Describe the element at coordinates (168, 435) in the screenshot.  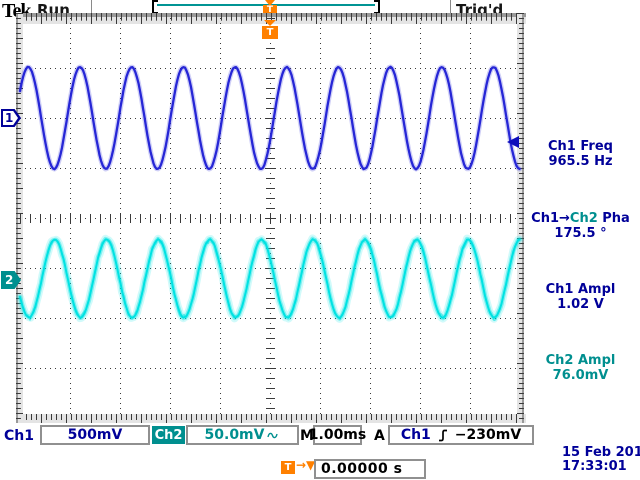
I see `ch2-badge: Ch2` at that location.